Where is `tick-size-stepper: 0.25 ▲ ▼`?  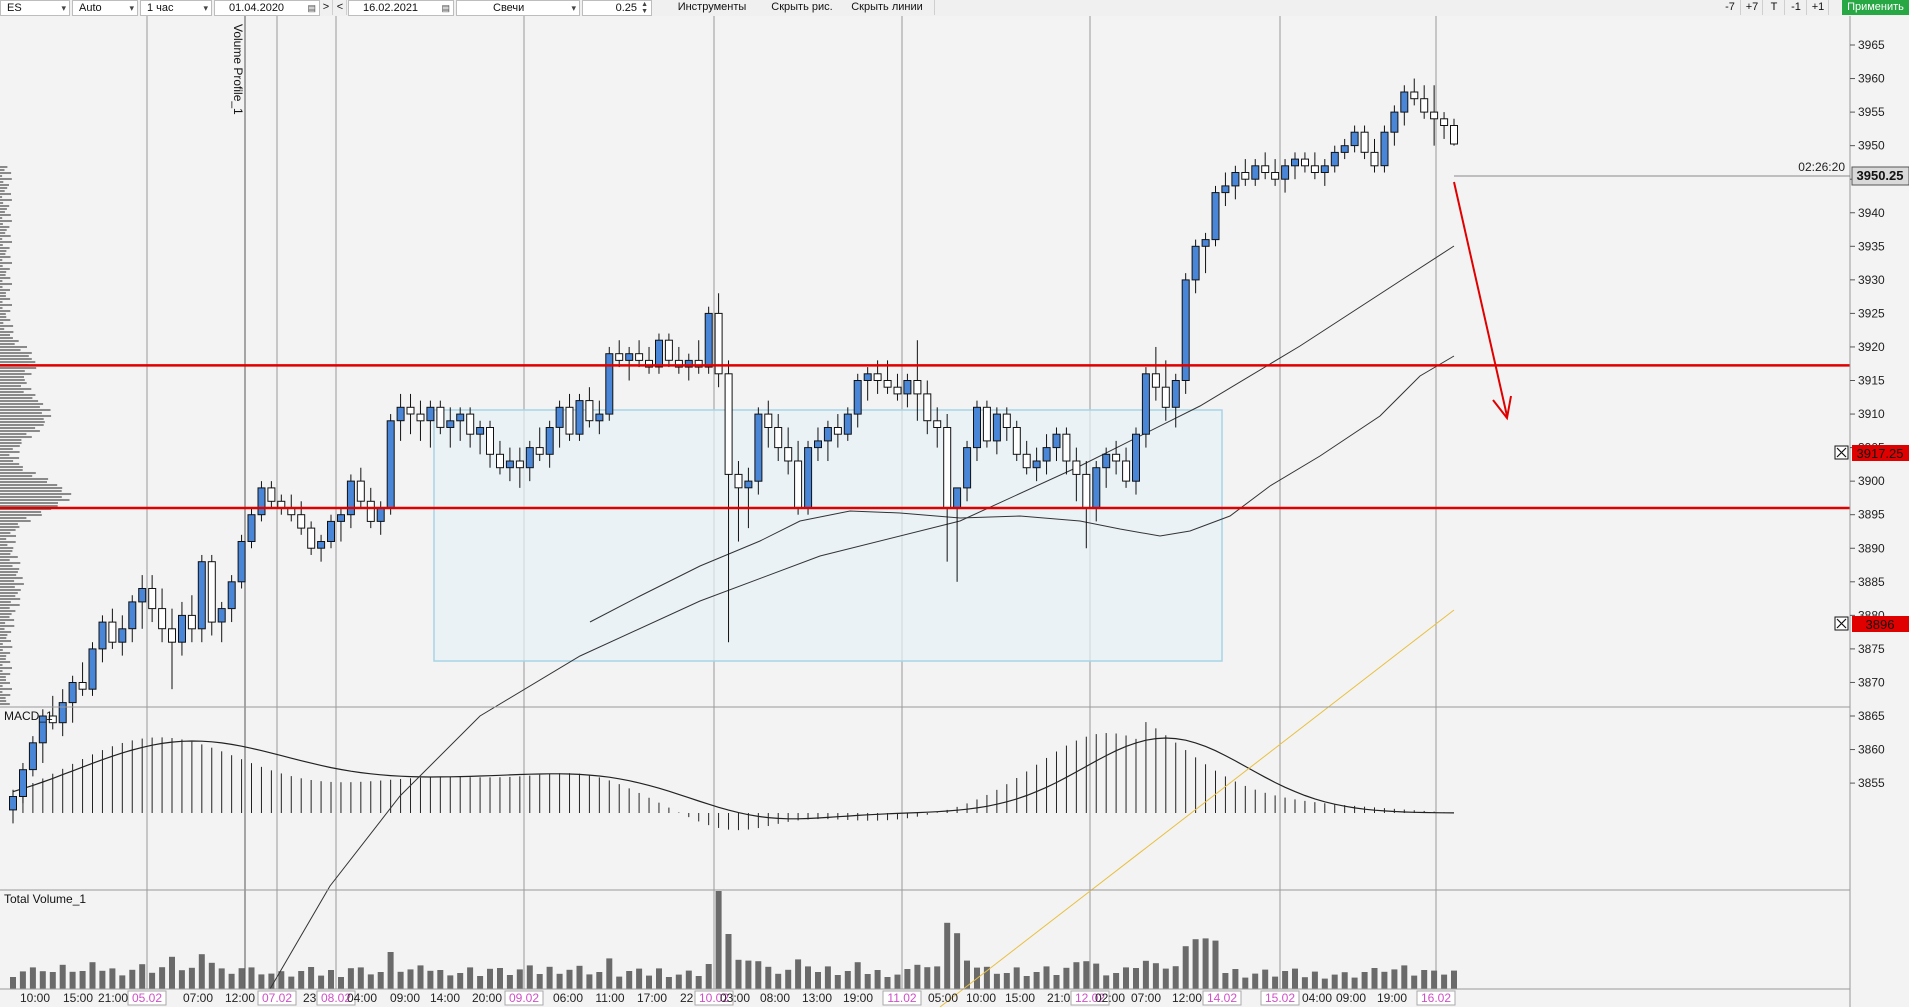 tick-size-stepper: 0.25 ▲ ▼ is located at coordinates (617, 8).